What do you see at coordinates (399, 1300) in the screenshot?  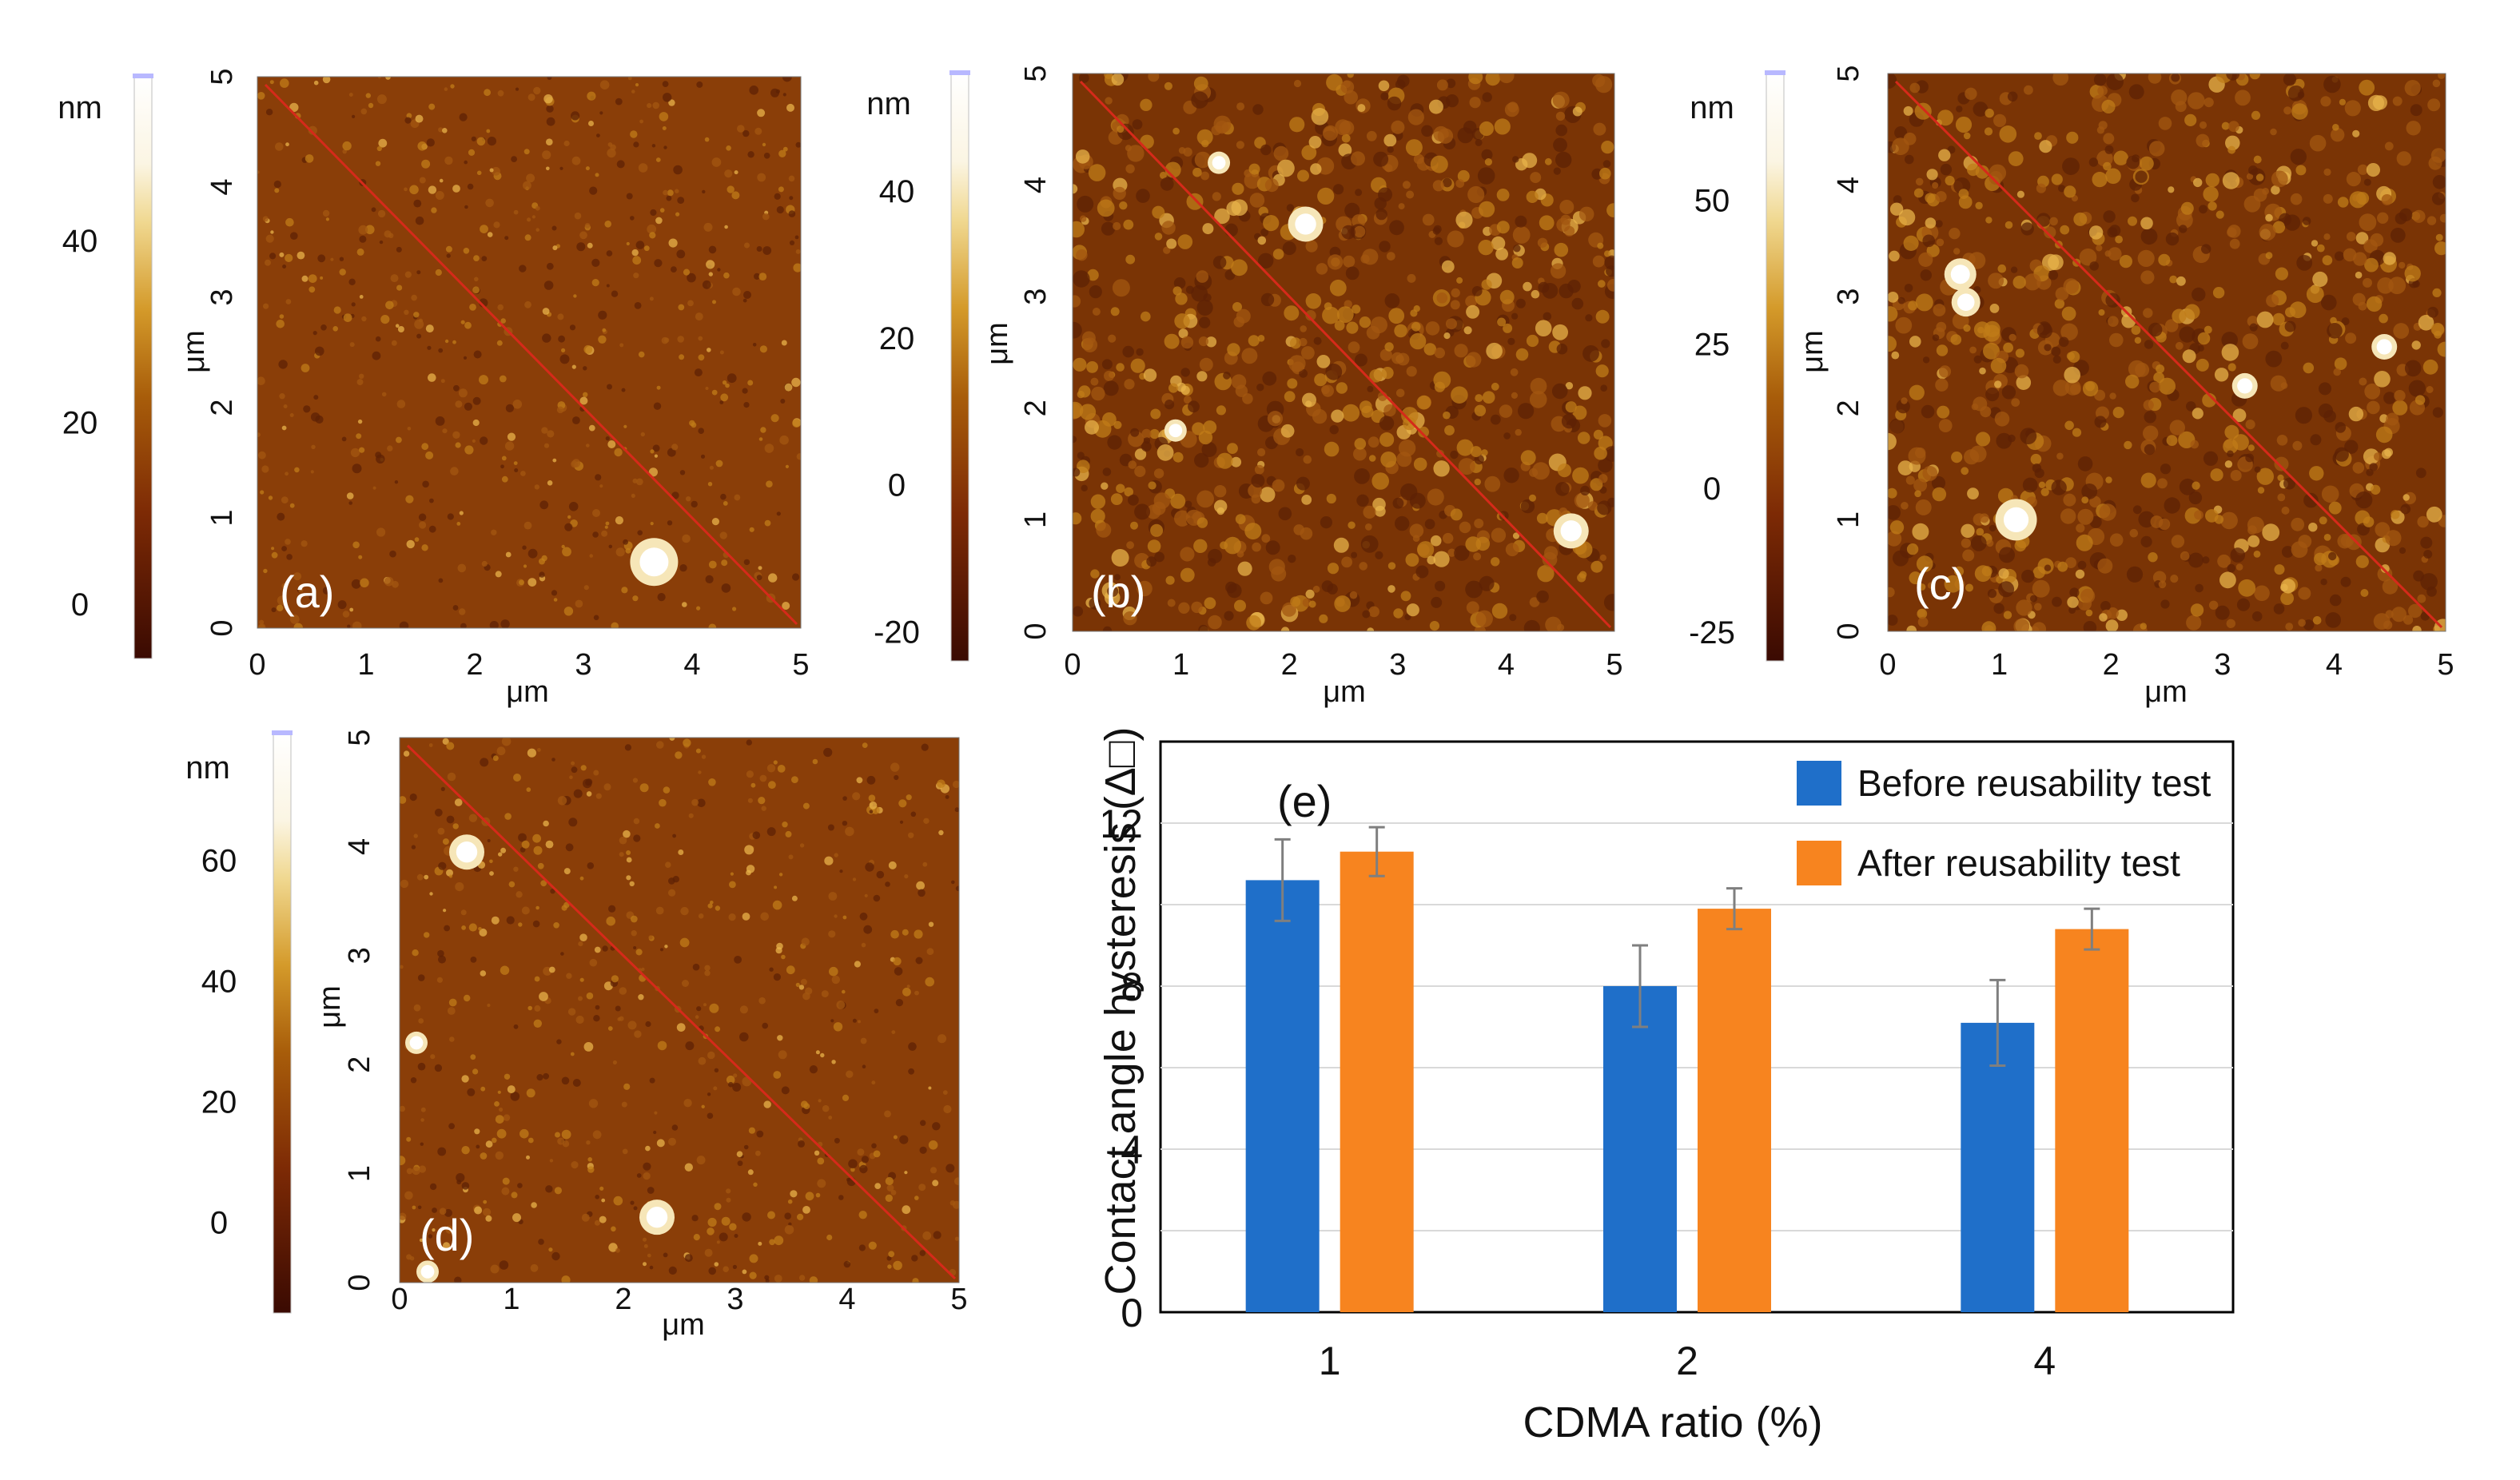 I see `x-tick-label: 0` at bounding box center [399, 1300].